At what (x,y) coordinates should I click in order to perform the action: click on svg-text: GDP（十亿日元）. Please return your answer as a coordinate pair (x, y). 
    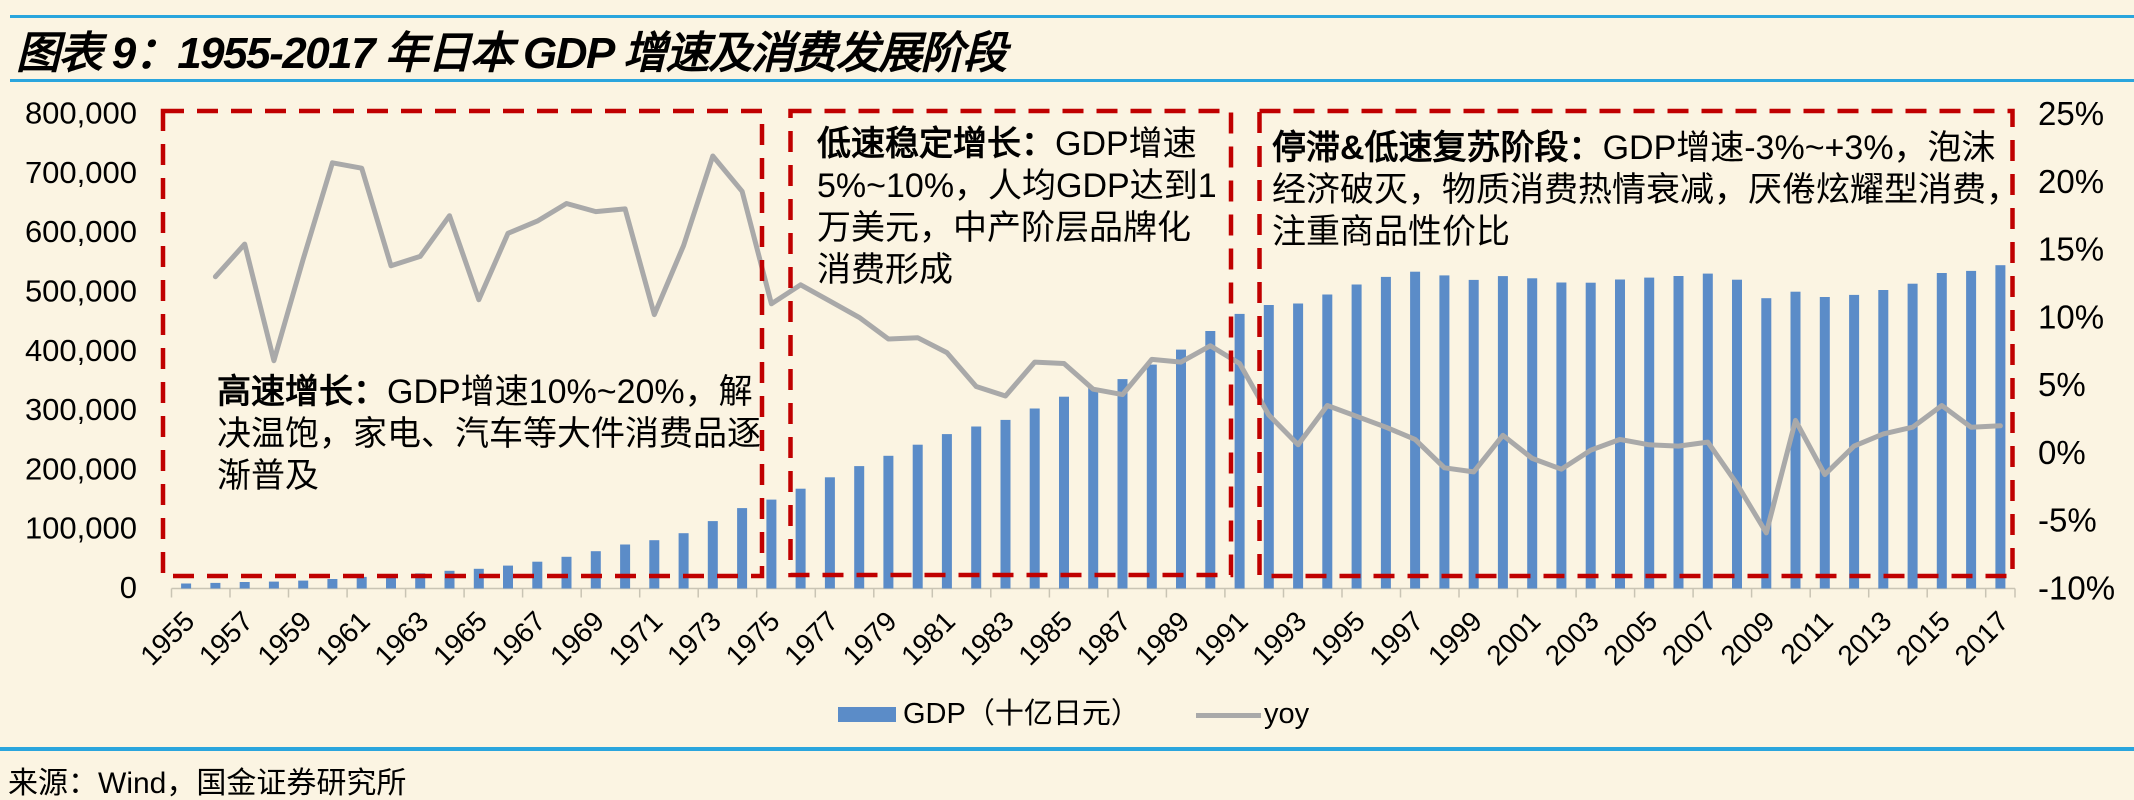
    Looking at the image, I should click on (1021, 713).